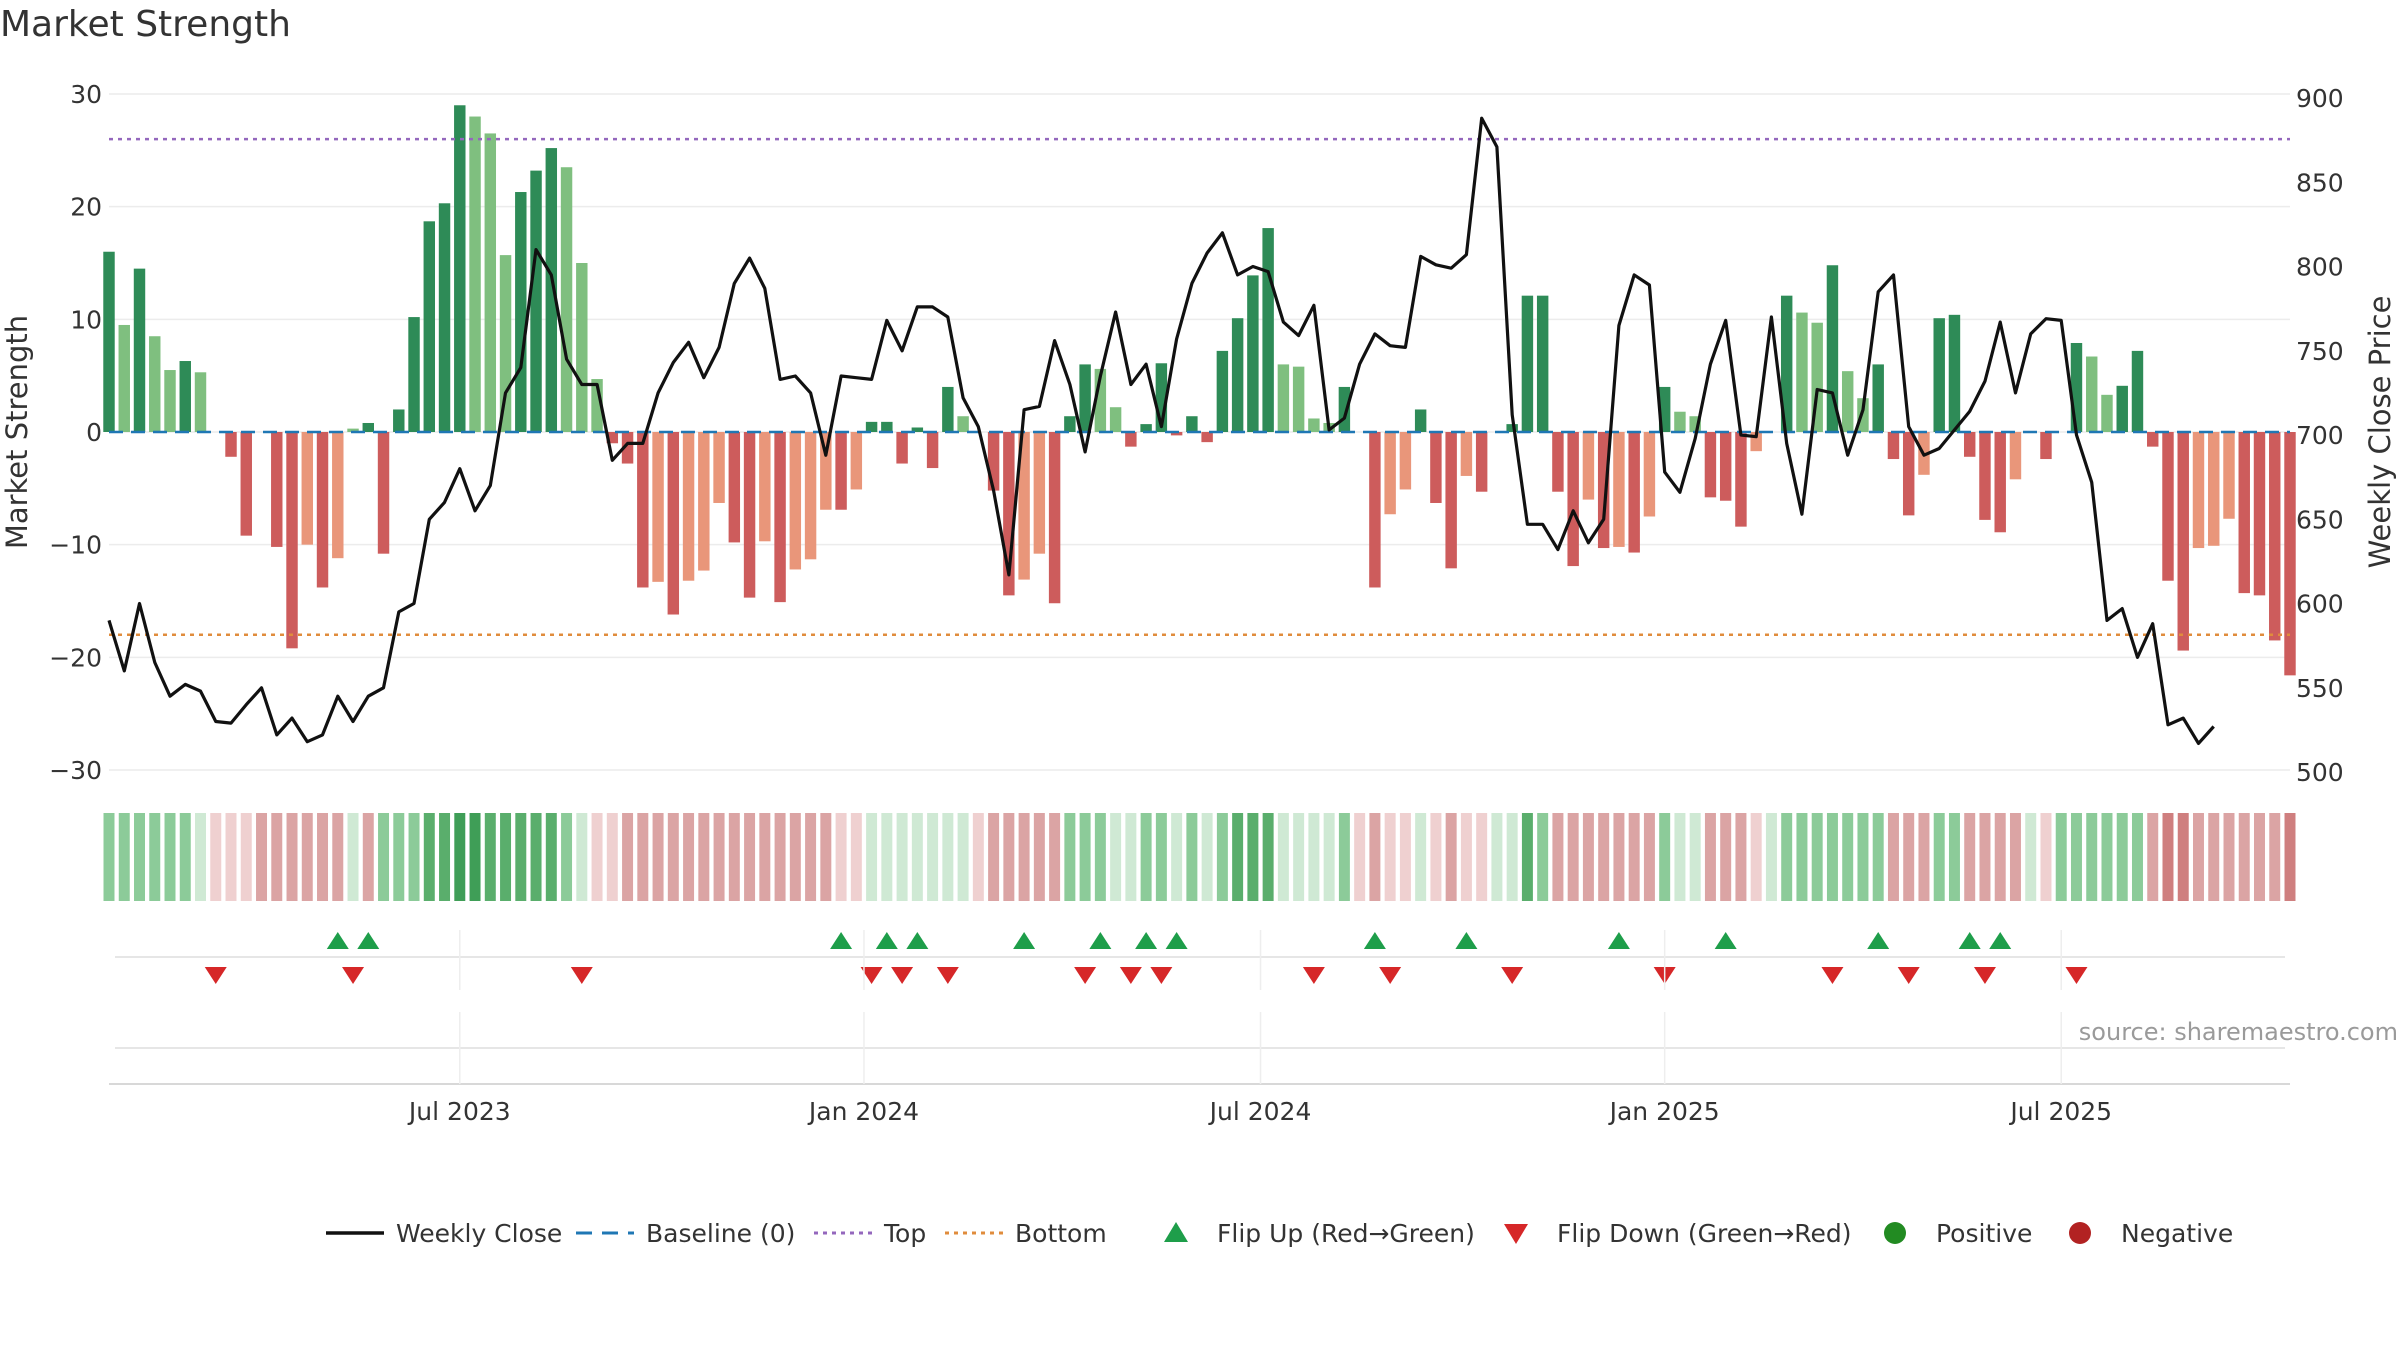  Describe the element at coordinates (904, 1233) in the screenshot. I see `legend-label: Top` at that location.